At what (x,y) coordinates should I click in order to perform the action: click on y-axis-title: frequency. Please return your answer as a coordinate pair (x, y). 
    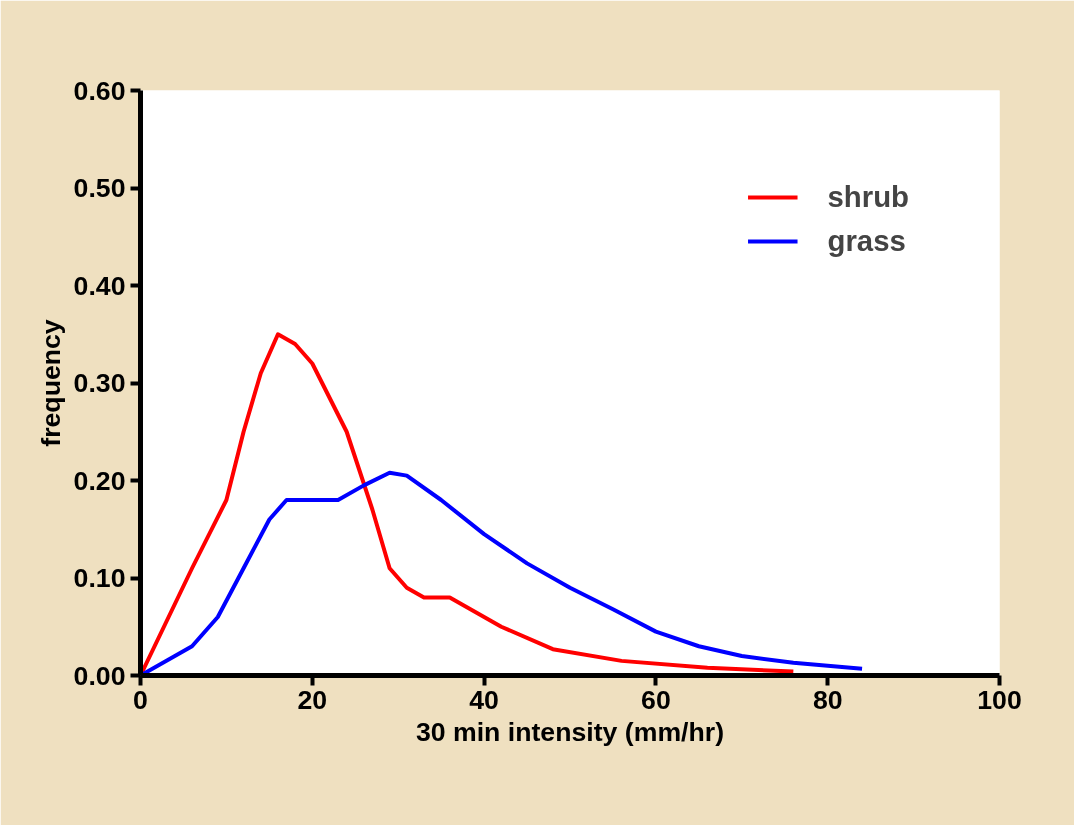
    Looking at the image, I should click on (50, 383).